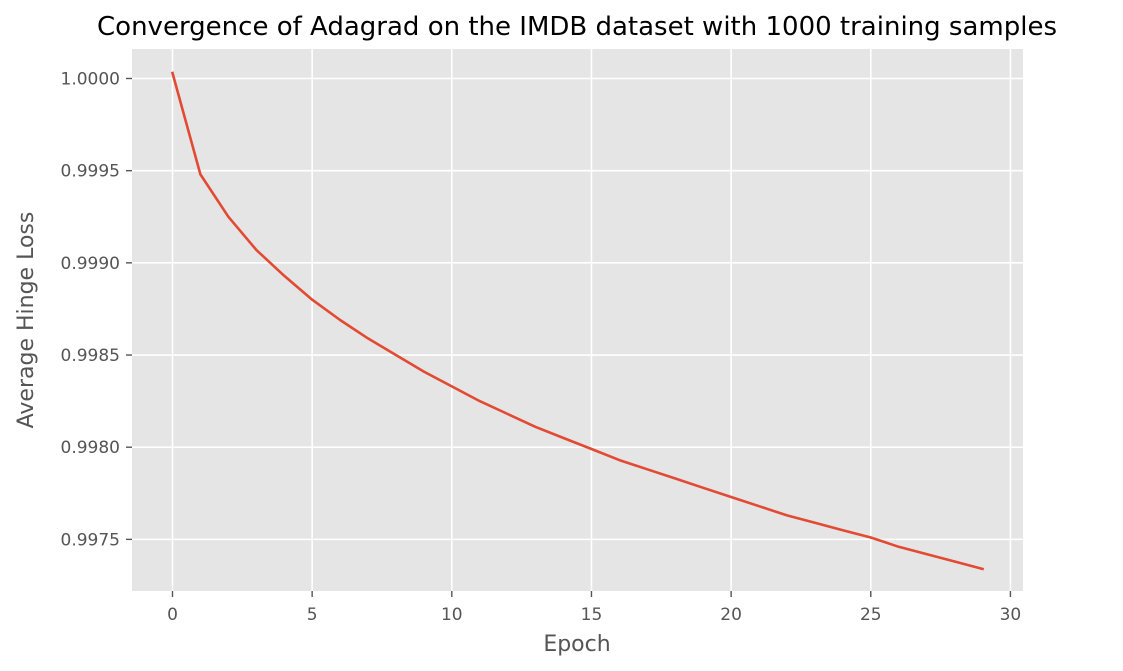  What do you see at coordinates (90, 540) in the screenshot?
I see `y-tick-label: 0.9975` at bounding box center [90, 540].